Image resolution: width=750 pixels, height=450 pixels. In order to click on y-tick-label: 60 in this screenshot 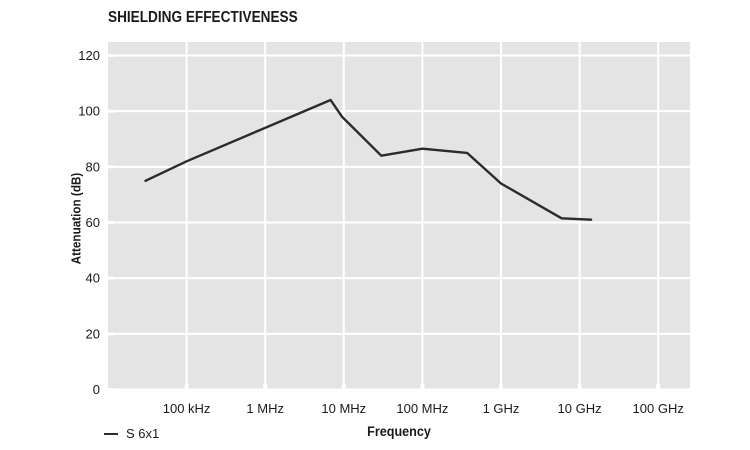, I will do `click(93, 222)`.